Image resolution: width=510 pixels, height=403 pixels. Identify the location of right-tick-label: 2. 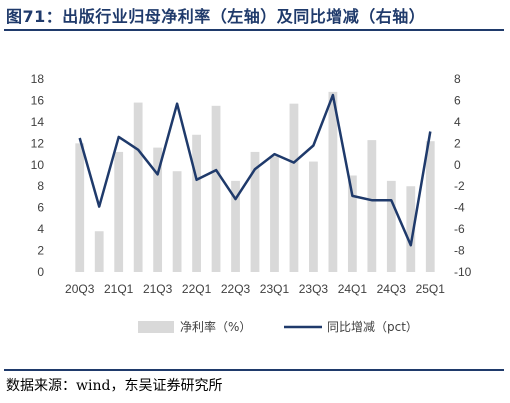
(457, 143).